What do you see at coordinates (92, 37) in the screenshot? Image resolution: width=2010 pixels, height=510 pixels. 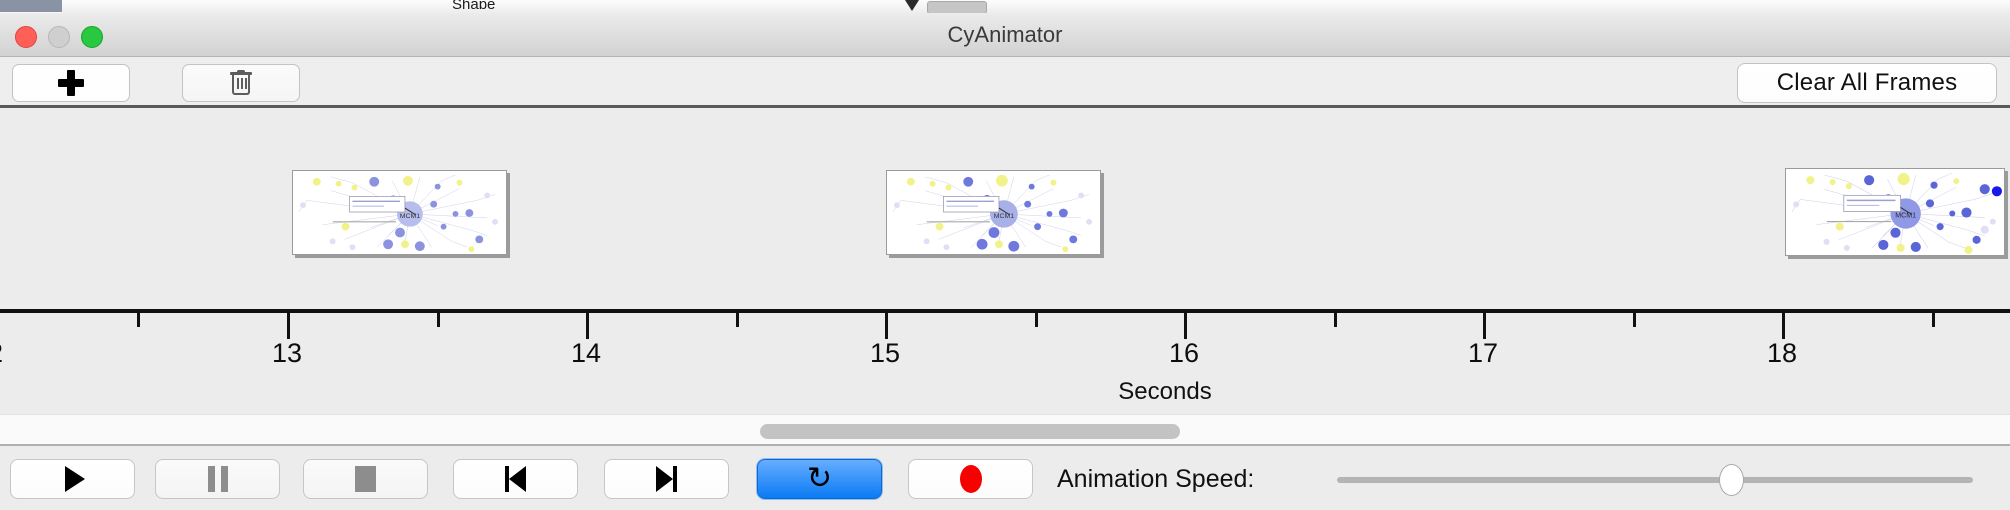 I see `zoom-button` at bounding box center [92, 37].